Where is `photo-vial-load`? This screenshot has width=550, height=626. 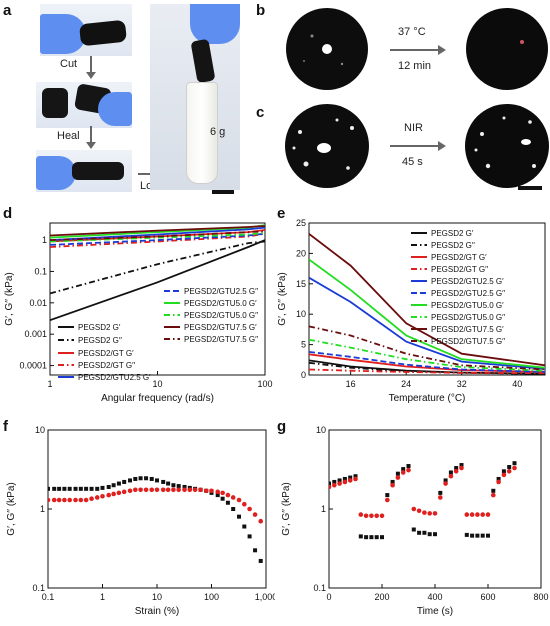
photo-vial-load is located at coordinates (195, 97).